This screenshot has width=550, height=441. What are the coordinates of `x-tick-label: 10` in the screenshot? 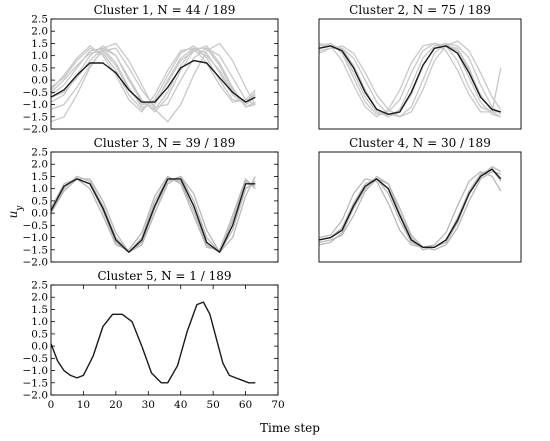 It's located at (83, 405).